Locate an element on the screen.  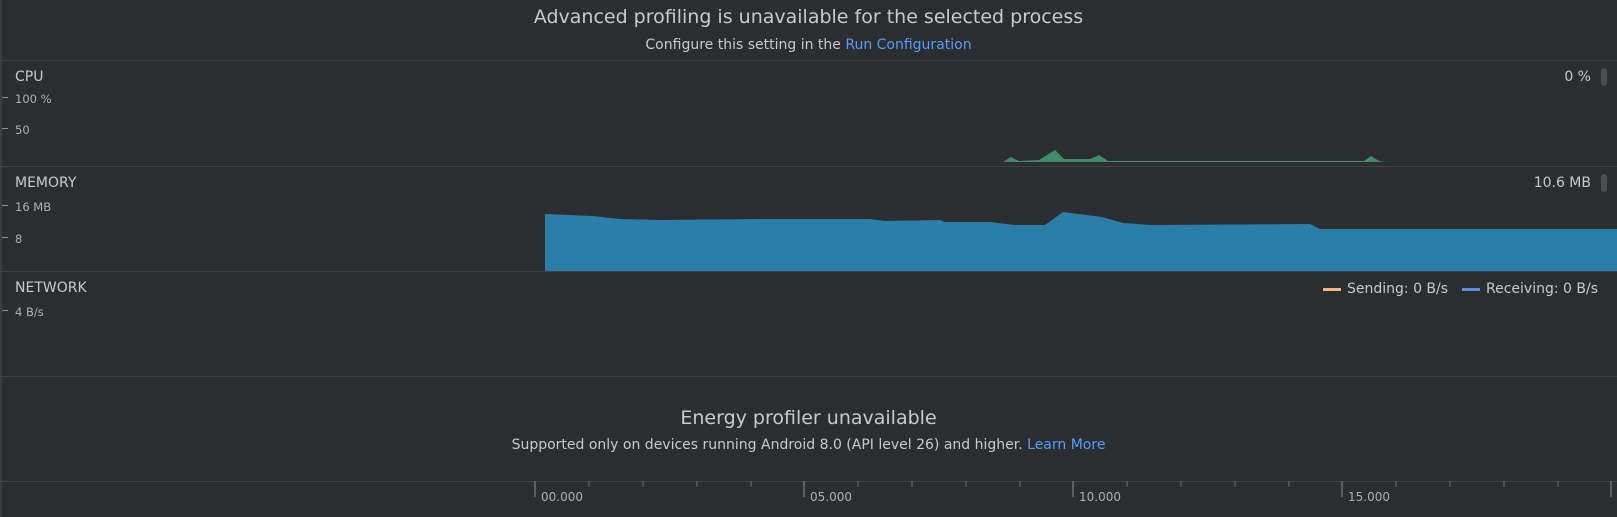
timeline-label: 00.000 is located at coordinates (562, 497).